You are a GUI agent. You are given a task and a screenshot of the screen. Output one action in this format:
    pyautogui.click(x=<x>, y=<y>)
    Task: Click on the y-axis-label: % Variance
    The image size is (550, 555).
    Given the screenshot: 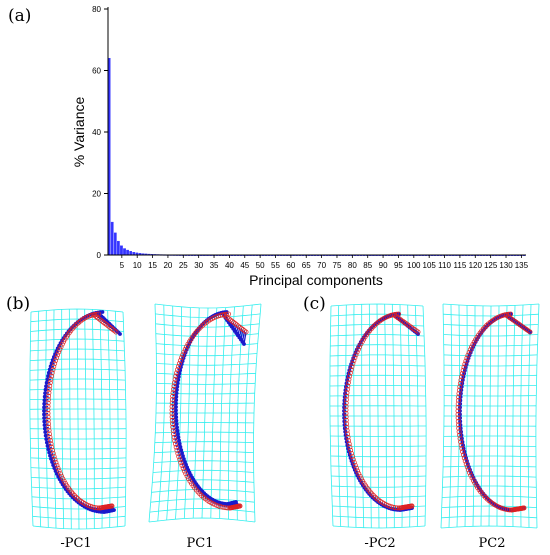 What is the action you would take?
    pyautogui.click(x=79, y=132)
    